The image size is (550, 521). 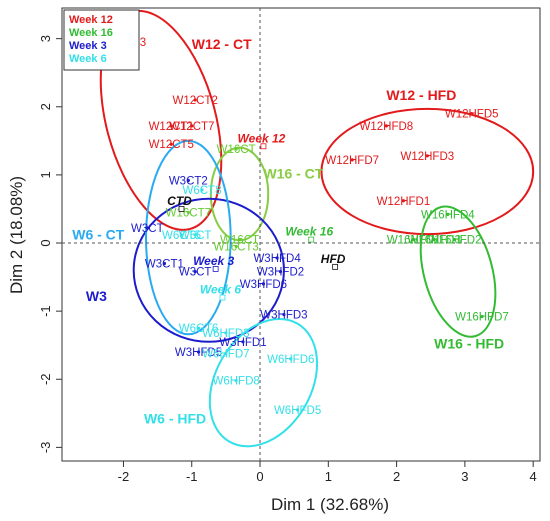 I want to click on point-label-w16ct7-11: W16CT7, so click(x=188, y=213).